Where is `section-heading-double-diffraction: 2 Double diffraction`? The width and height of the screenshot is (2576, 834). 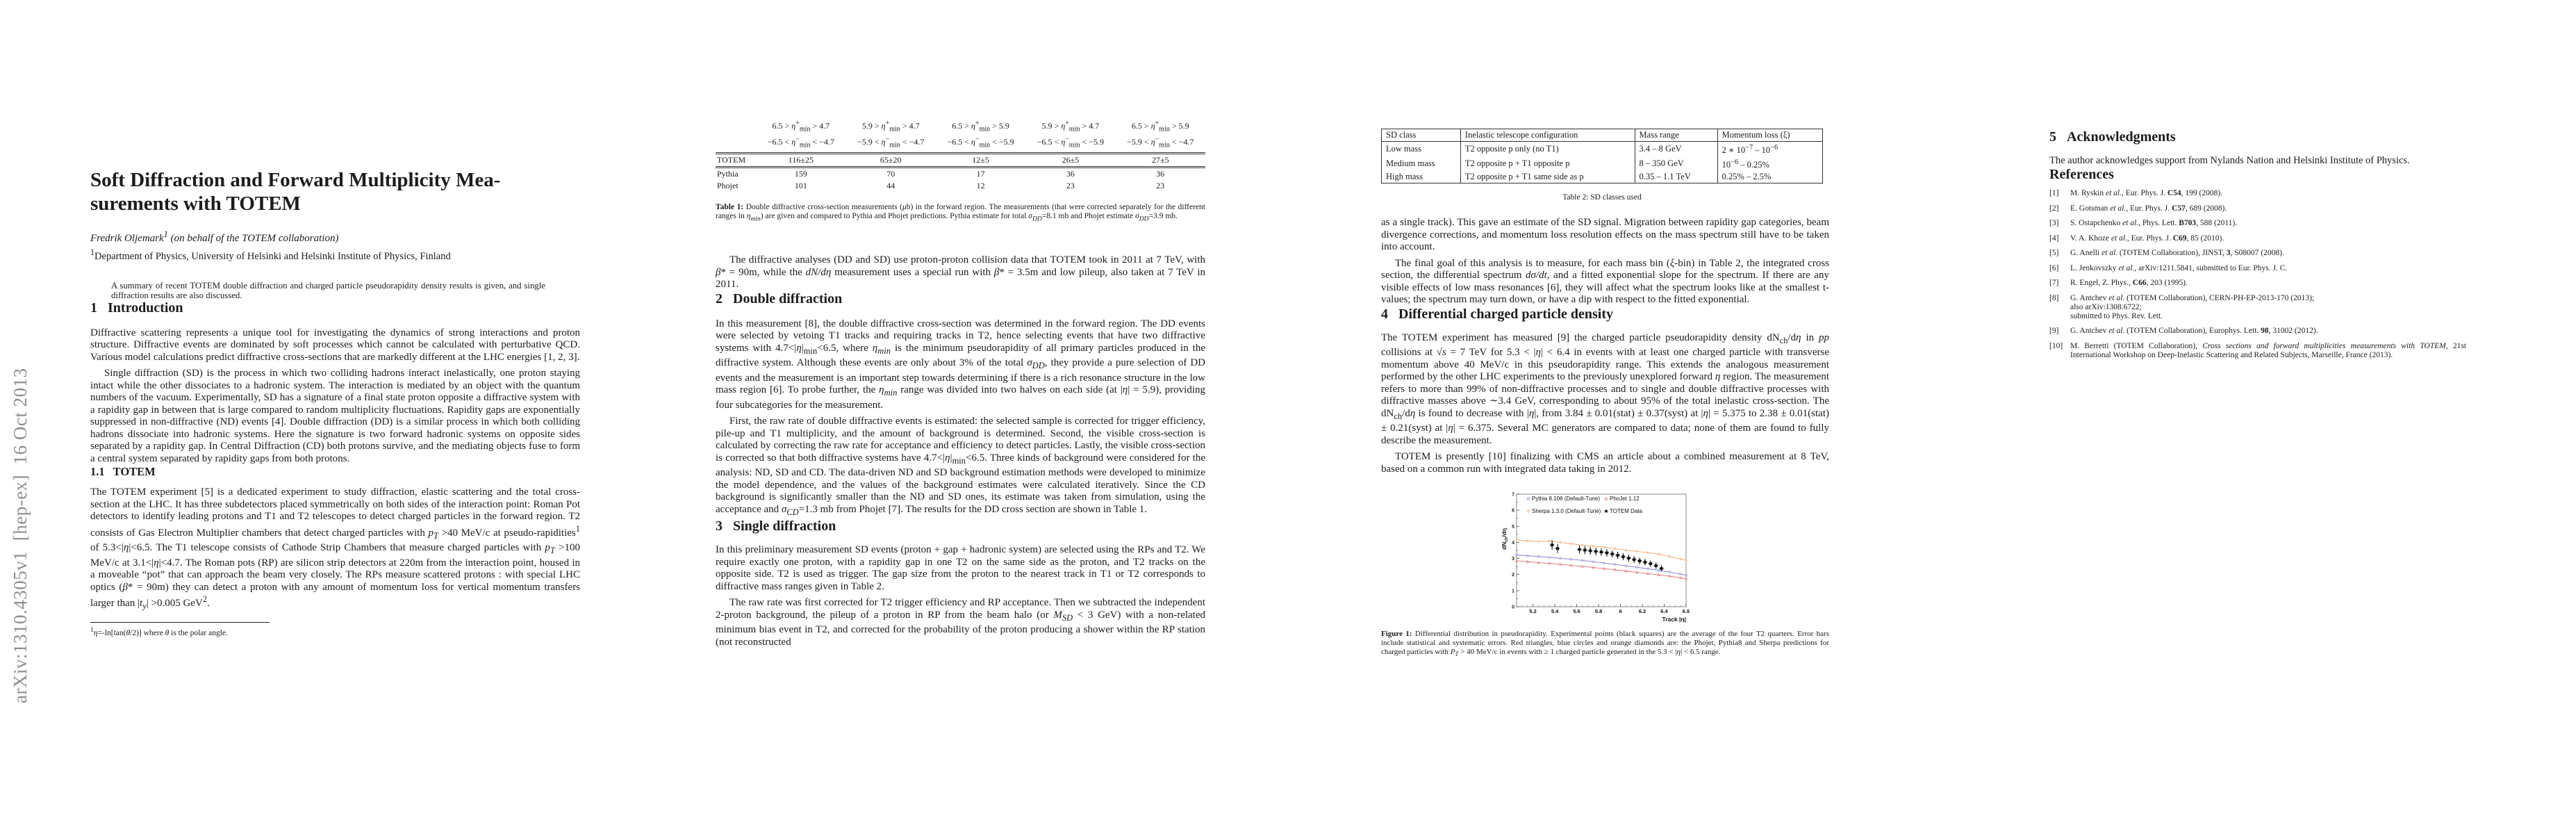
section-heading-double-diffraction: 2 Double diffraction is located at coordinates (961, 299).